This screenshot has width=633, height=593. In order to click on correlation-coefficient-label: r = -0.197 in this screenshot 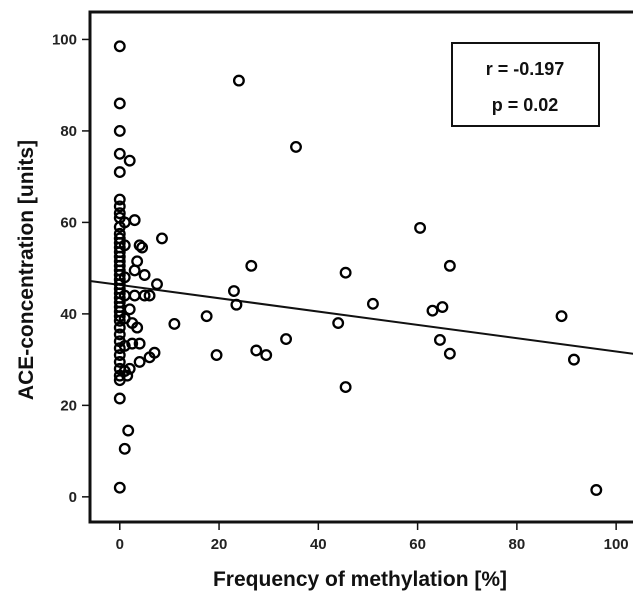, I will do `click(525, 69)`.